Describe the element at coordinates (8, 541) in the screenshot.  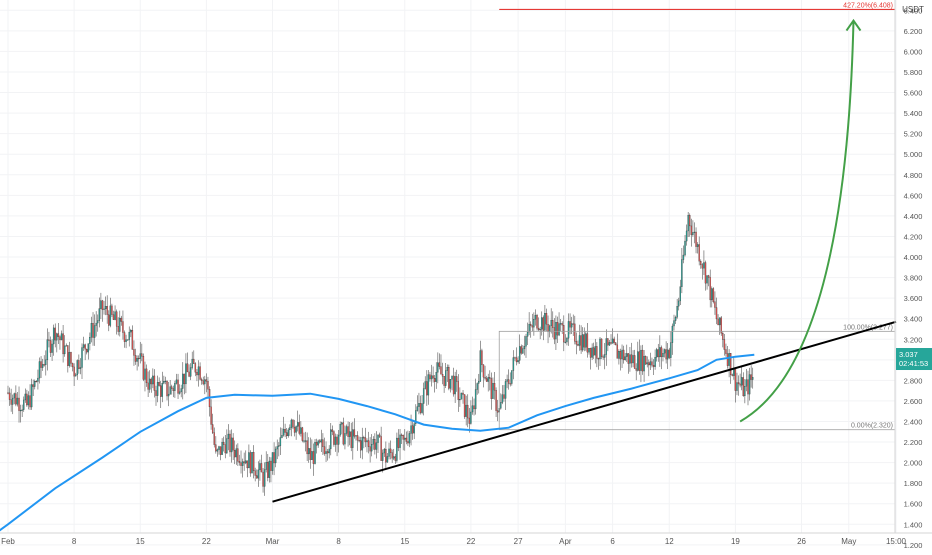
I see `time-tick-label: Feb` at that location.